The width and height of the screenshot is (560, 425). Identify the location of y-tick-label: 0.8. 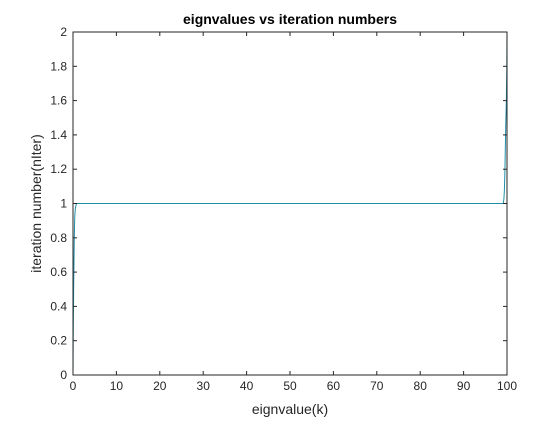
(58, 238).